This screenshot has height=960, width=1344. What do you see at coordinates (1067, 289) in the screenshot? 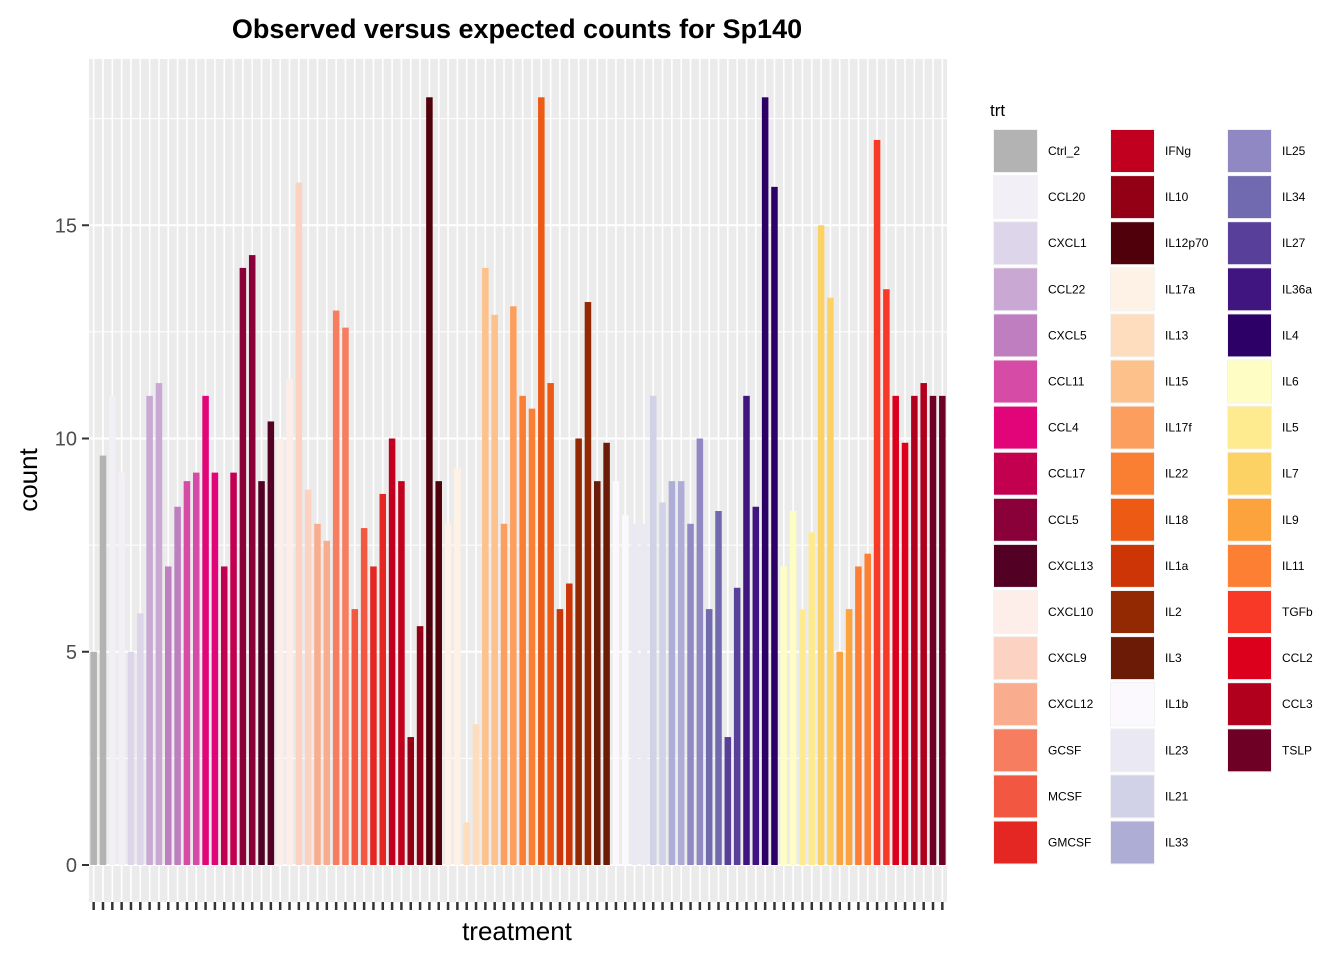
I see `legend-label: CCL22` at bounding box center [1067, 289].